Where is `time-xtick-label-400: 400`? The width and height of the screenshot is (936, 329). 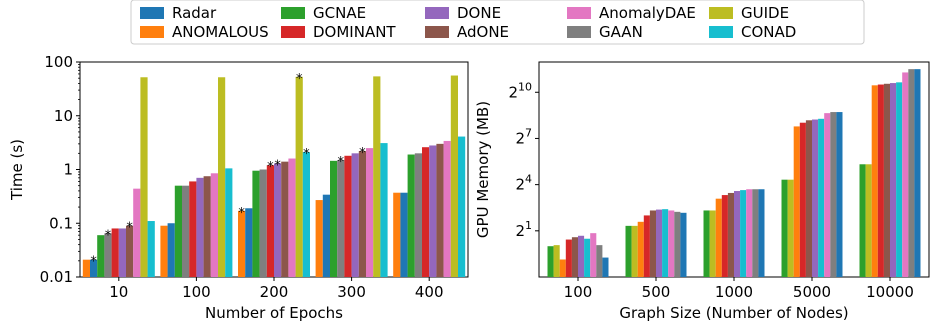 time-xtick-label-400: 400 is located at coordinates (429, 292).